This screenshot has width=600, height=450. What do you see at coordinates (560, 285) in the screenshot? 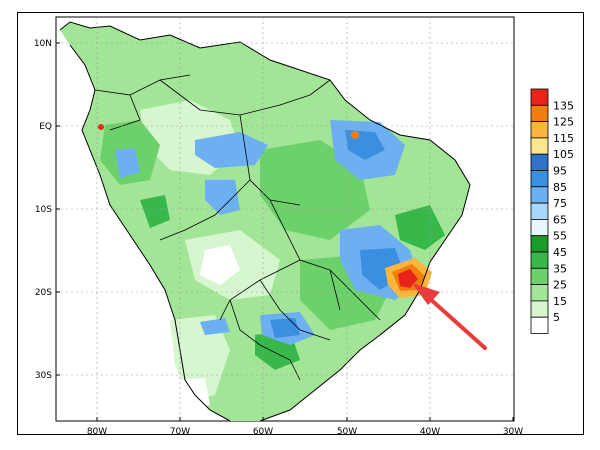
I see `colorbar-label: 25` at bounding box center [560, 285].